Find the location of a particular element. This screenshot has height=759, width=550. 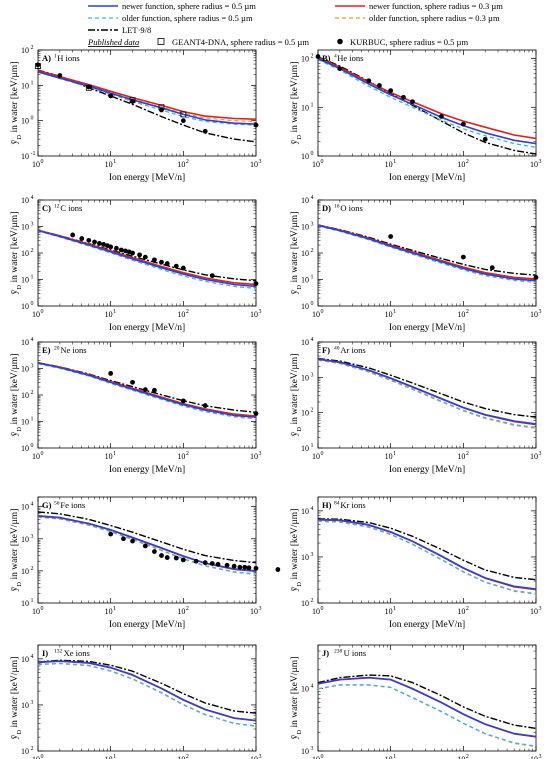

y-axis-label: ȳD in water [keV/µm] is located at coordinates (296, 395).